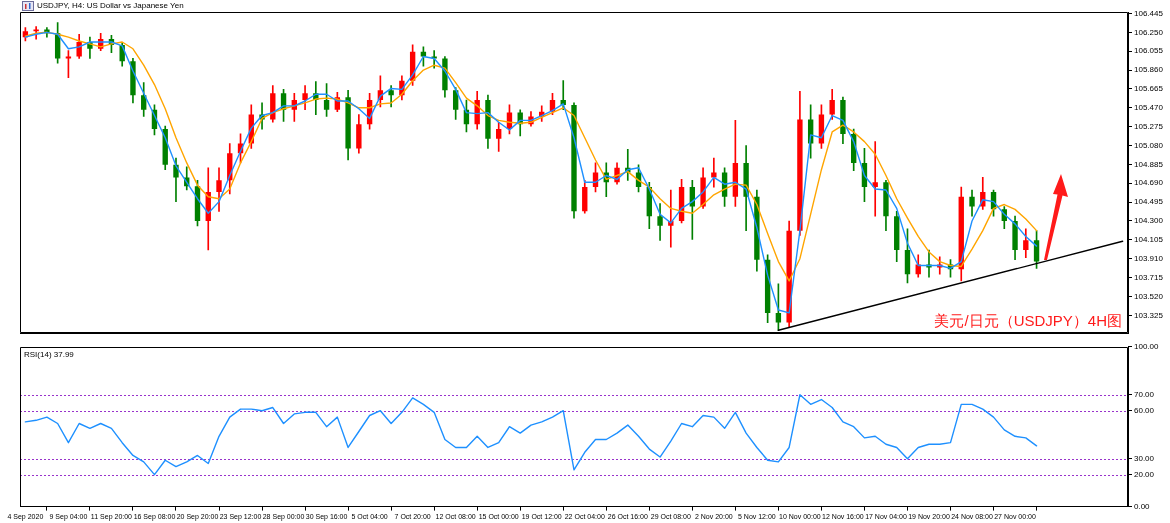 The width and height of the screenshot is (1170, 523). I want to click on y-tick-label: 100.00, so click(1147, 346).